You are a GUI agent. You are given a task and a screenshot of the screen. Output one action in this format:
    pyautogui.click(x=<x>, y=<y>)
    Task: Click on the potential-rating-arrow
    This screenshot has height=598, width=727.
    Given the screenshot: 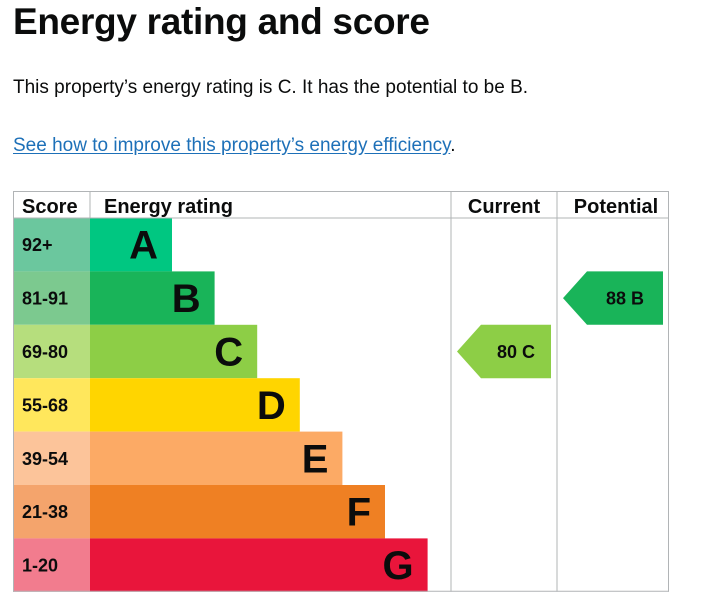 What is the action you would take?
    pyautogui.click(x=613, y=298)
    